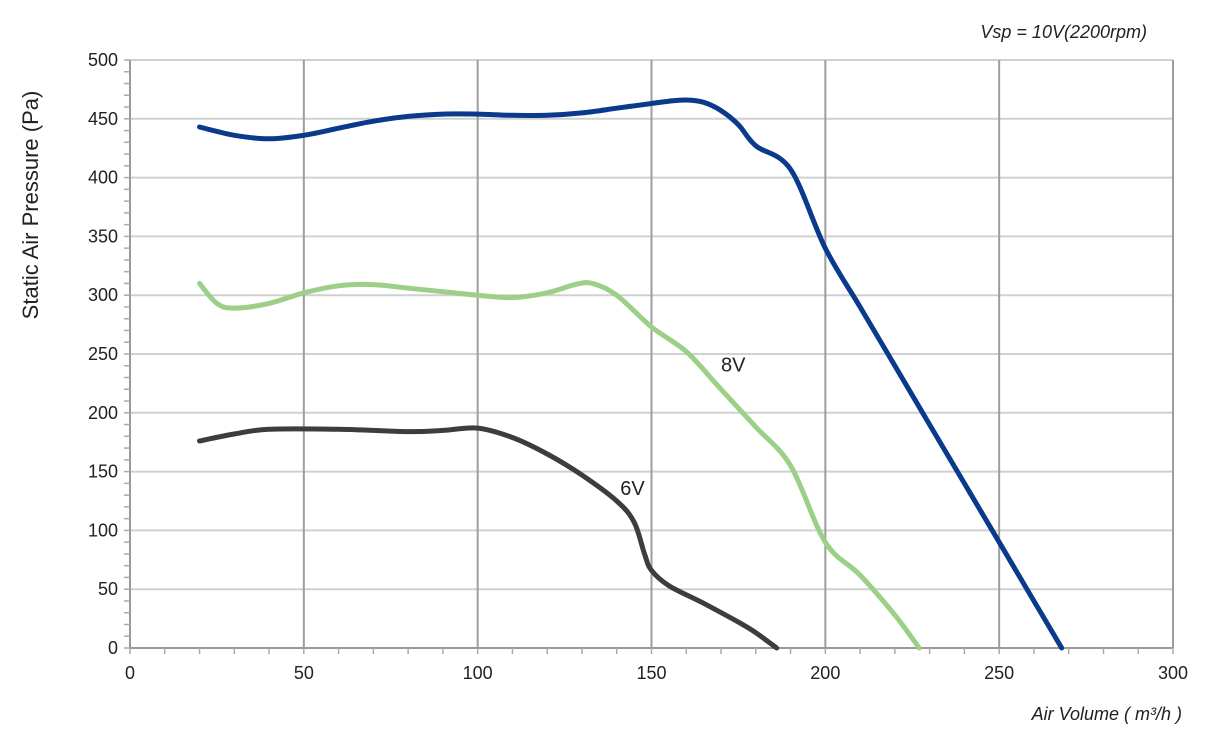  I want to click on x-tick-label: 250, so click(999, 673).